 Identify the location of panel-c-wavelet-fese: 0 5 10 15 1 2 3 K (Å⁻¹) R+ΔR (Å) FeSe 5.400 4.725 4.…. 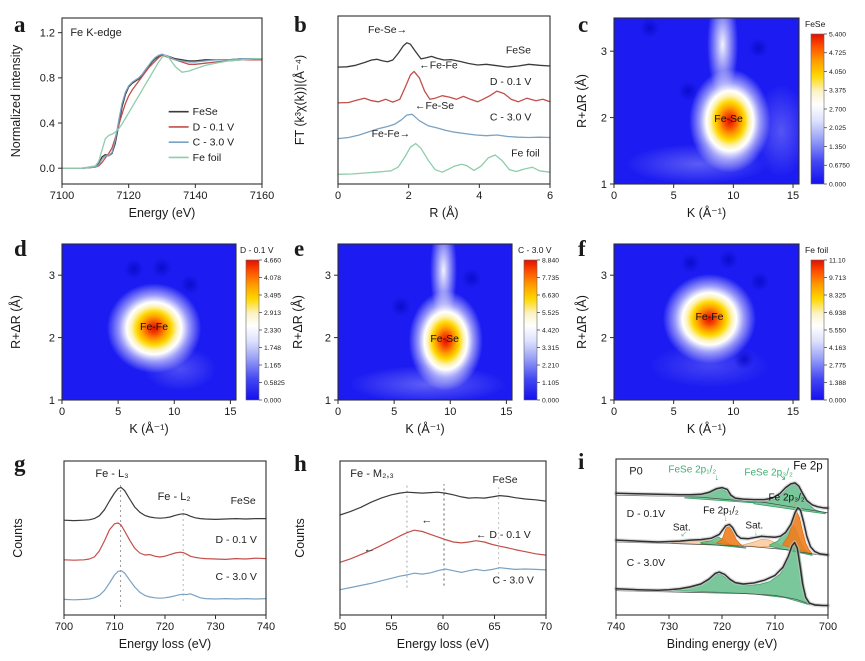
(719, 116).